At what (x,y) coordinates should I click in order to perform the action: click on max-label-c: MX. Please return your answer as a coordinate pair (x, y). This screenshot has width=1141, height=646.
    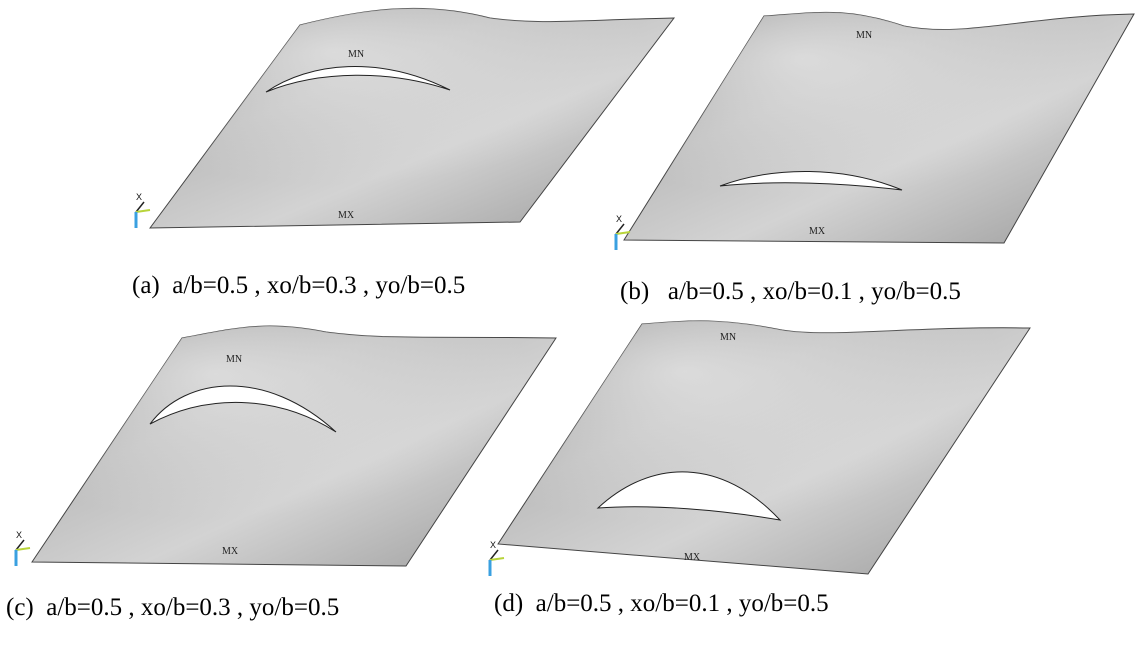
    Looking at the image, I should click on (230, 551).